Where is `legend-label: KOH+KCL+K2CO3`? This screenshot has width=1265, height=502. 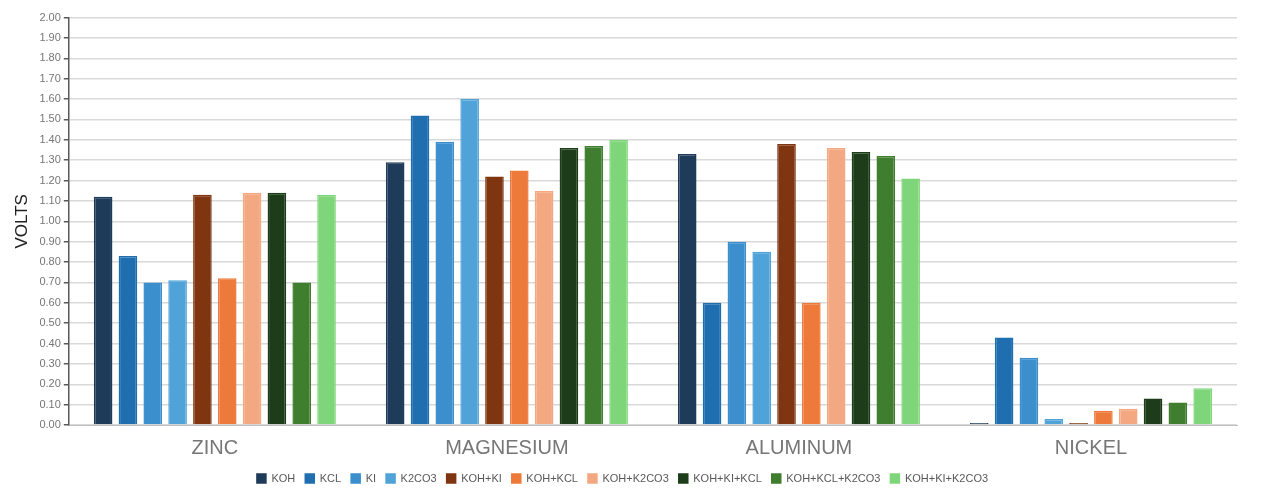 legend-label: KOH+KCL+K2CO3 is located at coordinates (833, 477).